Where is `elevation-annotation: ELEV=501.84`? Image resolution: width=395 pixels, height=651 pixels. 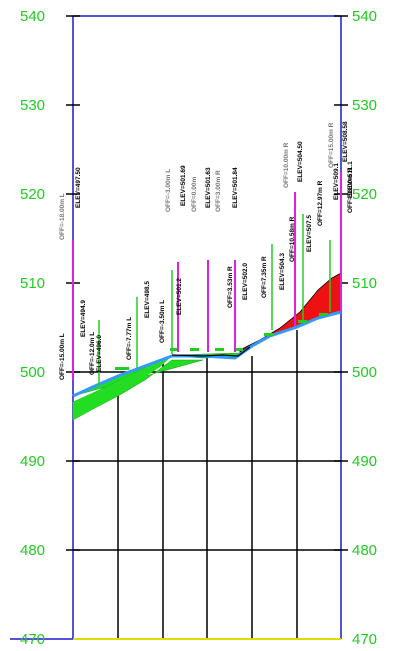 elevation-annotation: ELEV=501.84 is located at coordinates (235, 187).